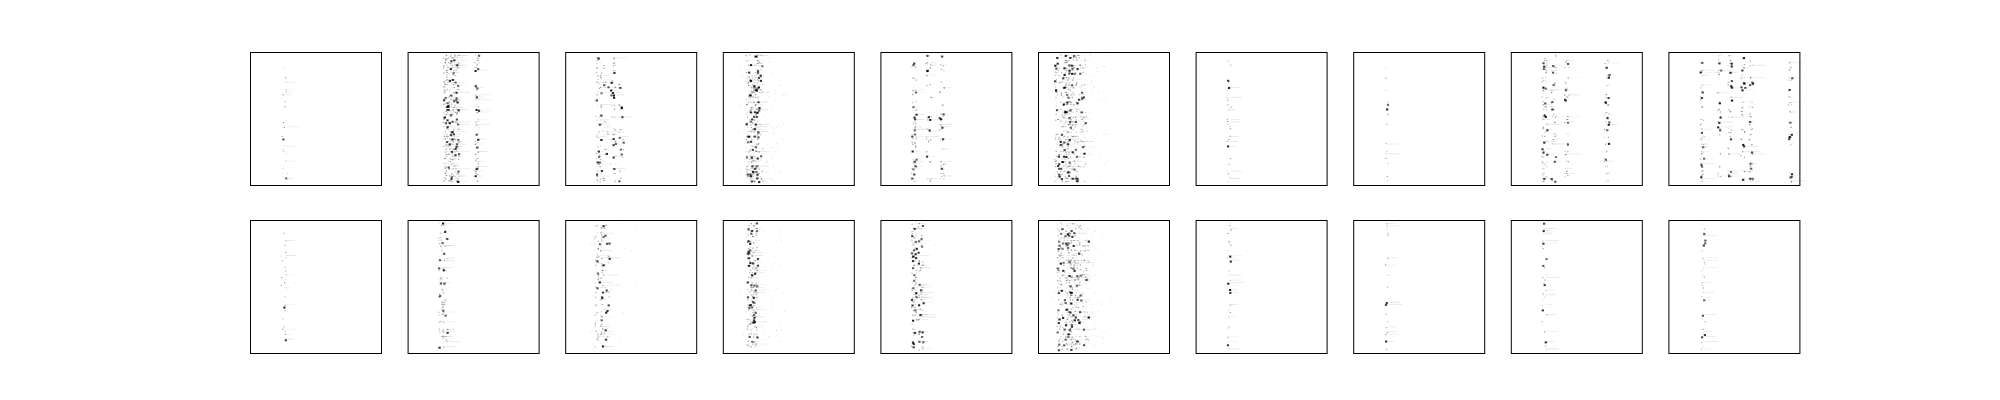 The height and width of the screenshot is (400, 2000). I want to click on panel-background, so click(788, 119).